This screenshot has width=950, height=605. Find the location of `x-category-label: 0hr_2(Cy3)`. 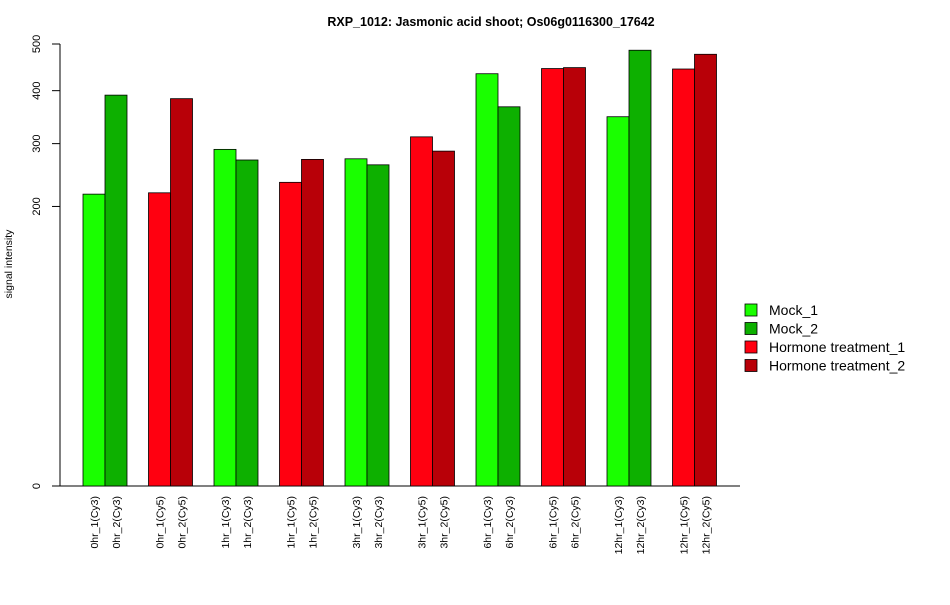

x-category-label: 0hr_2(Cy3) is located at coordinates (117, 522).